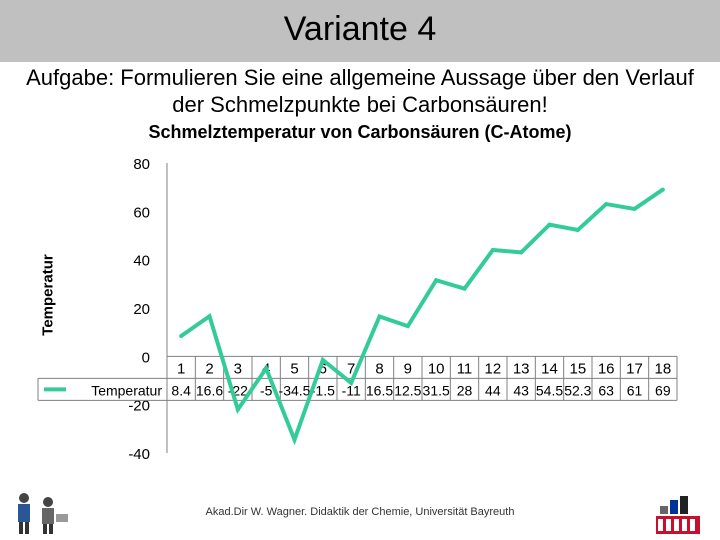 The width and height of the screenshot is (720, 540). I want to click on table-value-cell: 16.5, so click(379, 390).